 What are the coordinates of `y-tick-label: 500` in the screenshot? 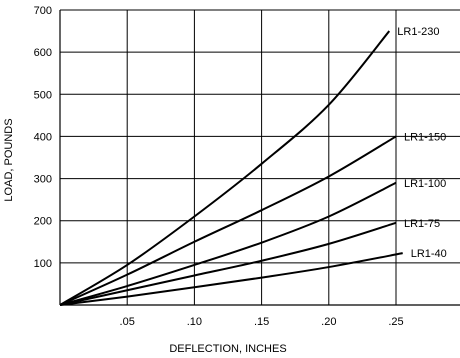 It's located at (43, 95).